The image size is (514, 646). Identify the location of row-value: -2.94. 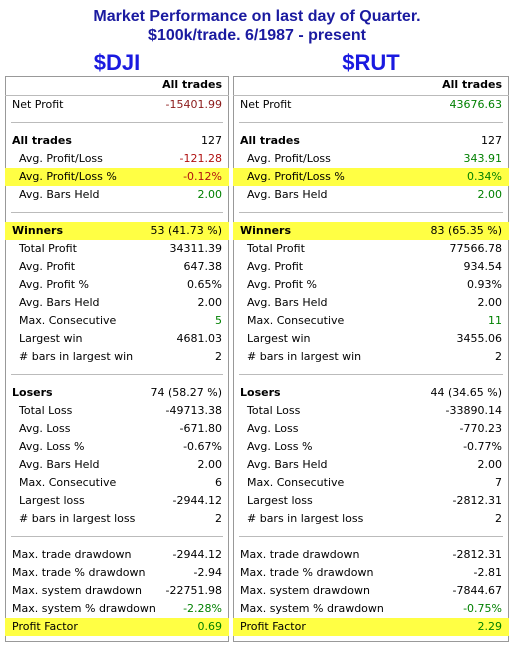
(207, 572).